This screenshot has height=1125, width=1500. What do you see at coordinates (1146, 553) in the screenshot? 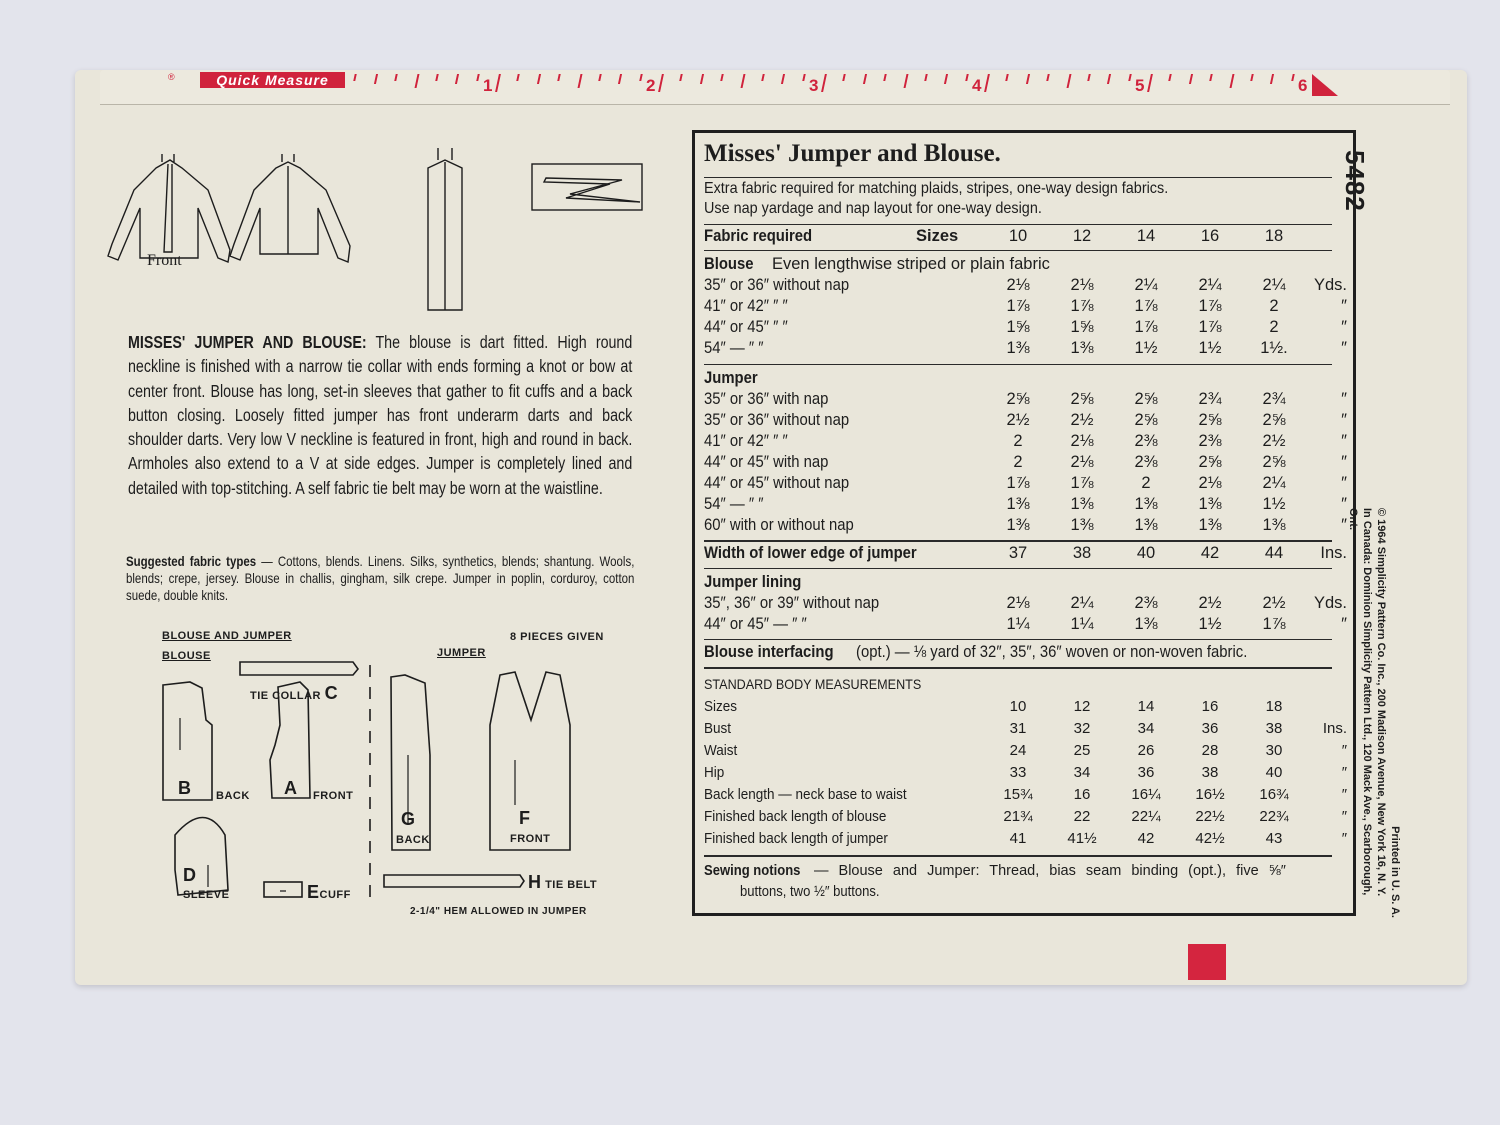
I see `cell-value: 40` at bounding box center [1146, 553].